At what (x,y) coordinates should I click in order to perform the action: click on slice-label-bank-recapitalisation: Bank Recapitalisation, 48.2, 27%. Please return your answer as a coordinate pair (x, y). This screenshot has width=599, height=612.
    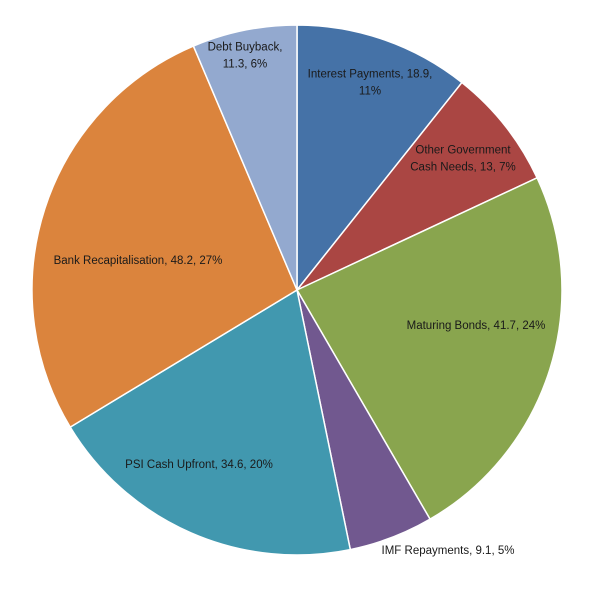
    Looking at the image, I should click on (138, 261).